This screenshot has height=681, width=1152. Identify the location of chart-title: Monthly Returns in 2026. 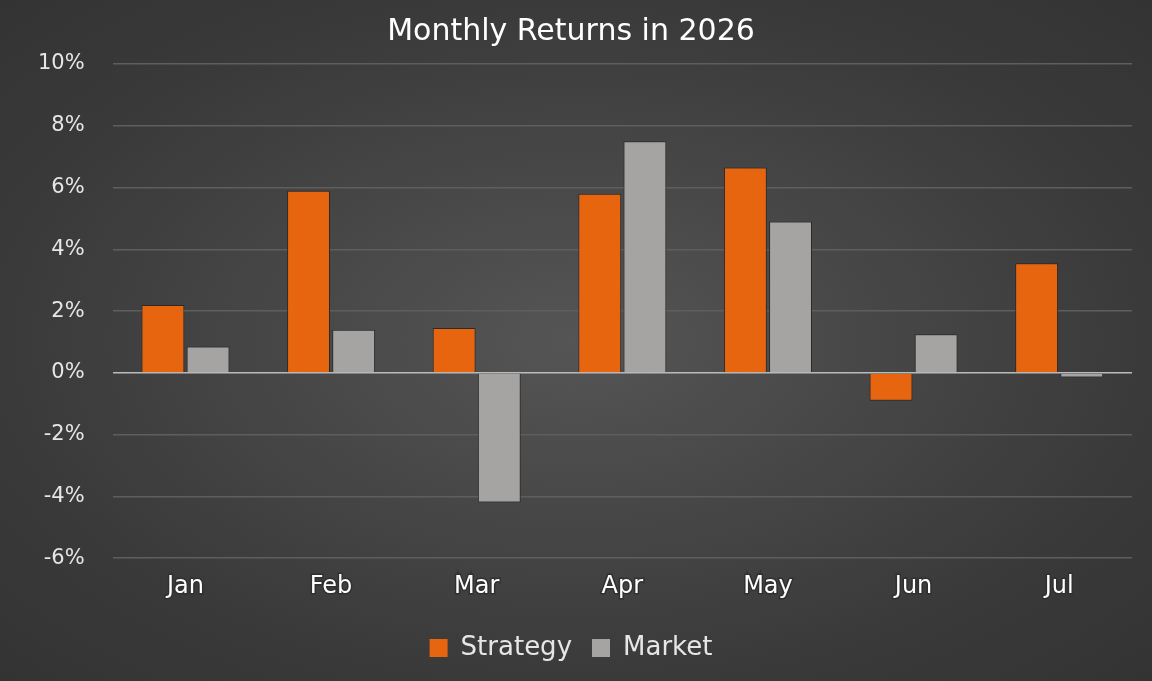
(571, 29).